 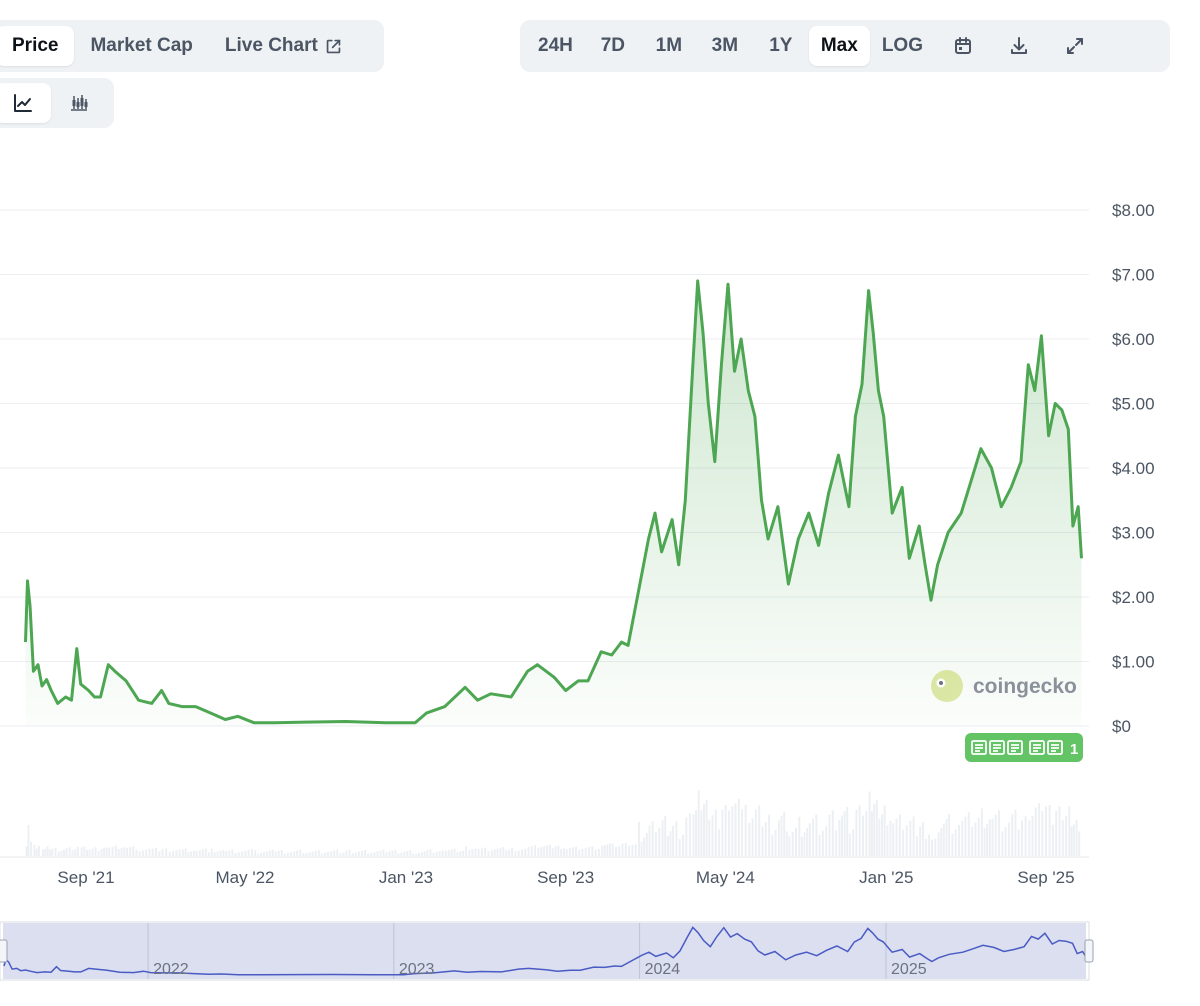 I want to click on x-tick-label: May '24, so click(x=725, y=877).